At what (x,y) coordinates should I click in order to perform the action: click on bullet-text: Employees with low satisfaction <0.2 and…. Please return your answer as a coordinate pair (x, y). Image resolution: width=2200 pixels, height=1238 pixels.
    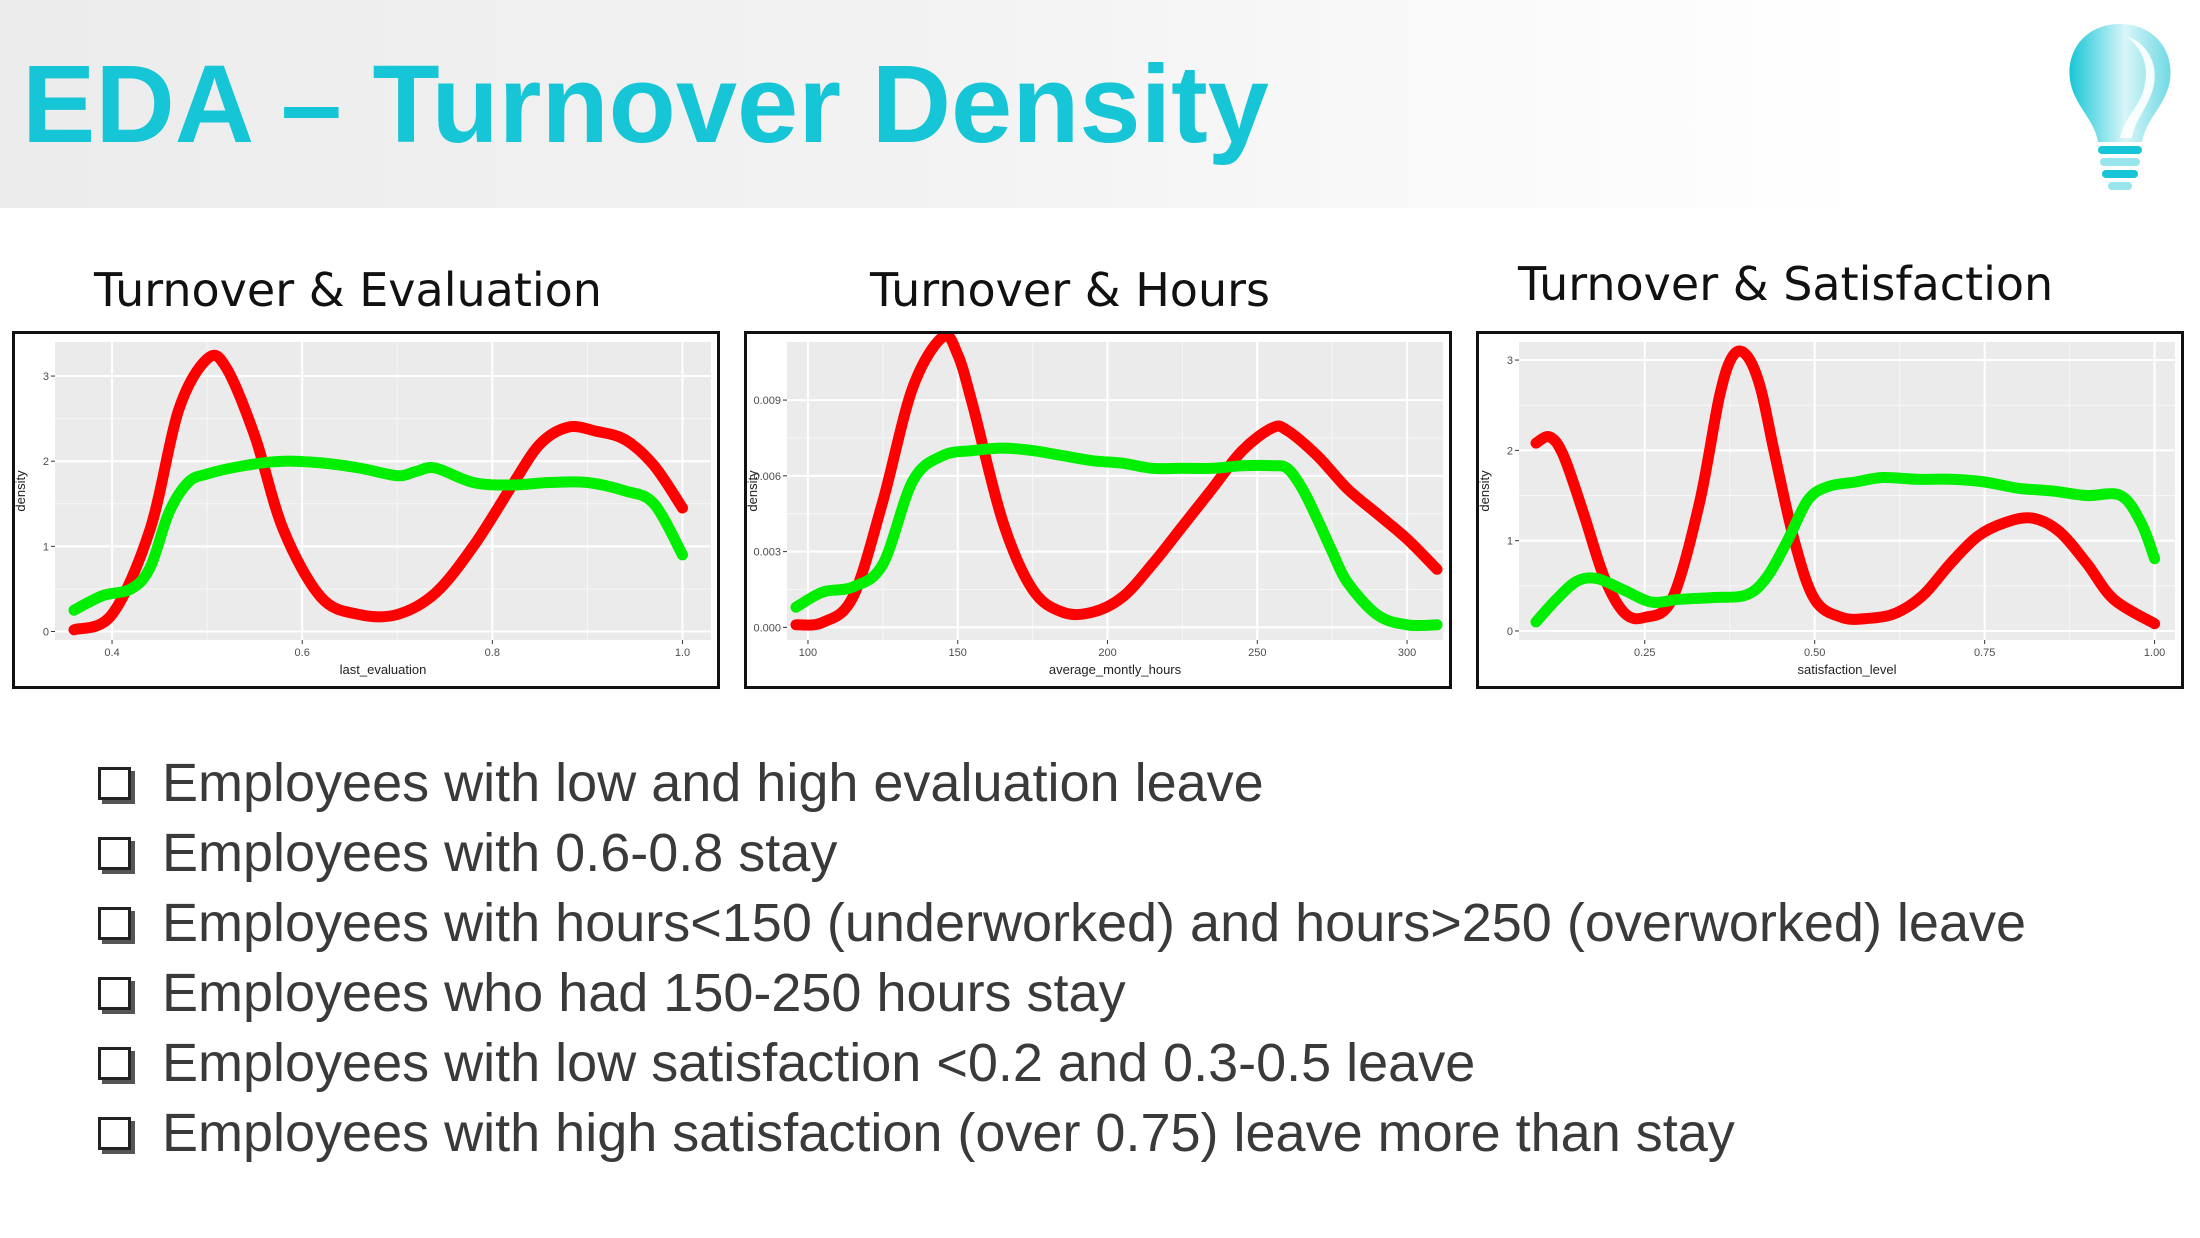
    Looking at the image, I should click on (819, 1063).